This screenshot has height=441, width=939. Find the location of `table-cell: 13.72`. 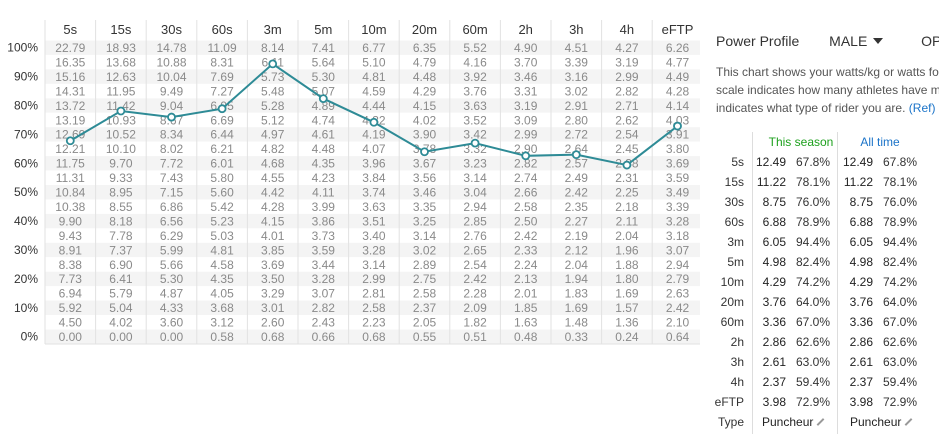

table-cell: 13.72 is located at coordinates (70, 106).